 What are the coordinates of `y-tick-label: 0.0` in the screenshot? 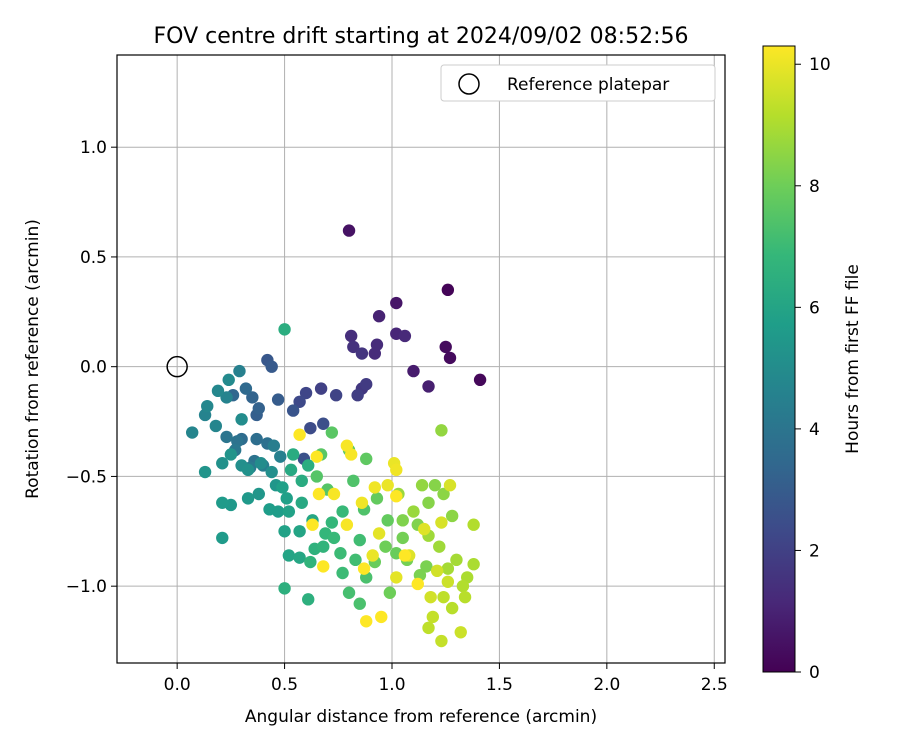 It's located at (93, 368).